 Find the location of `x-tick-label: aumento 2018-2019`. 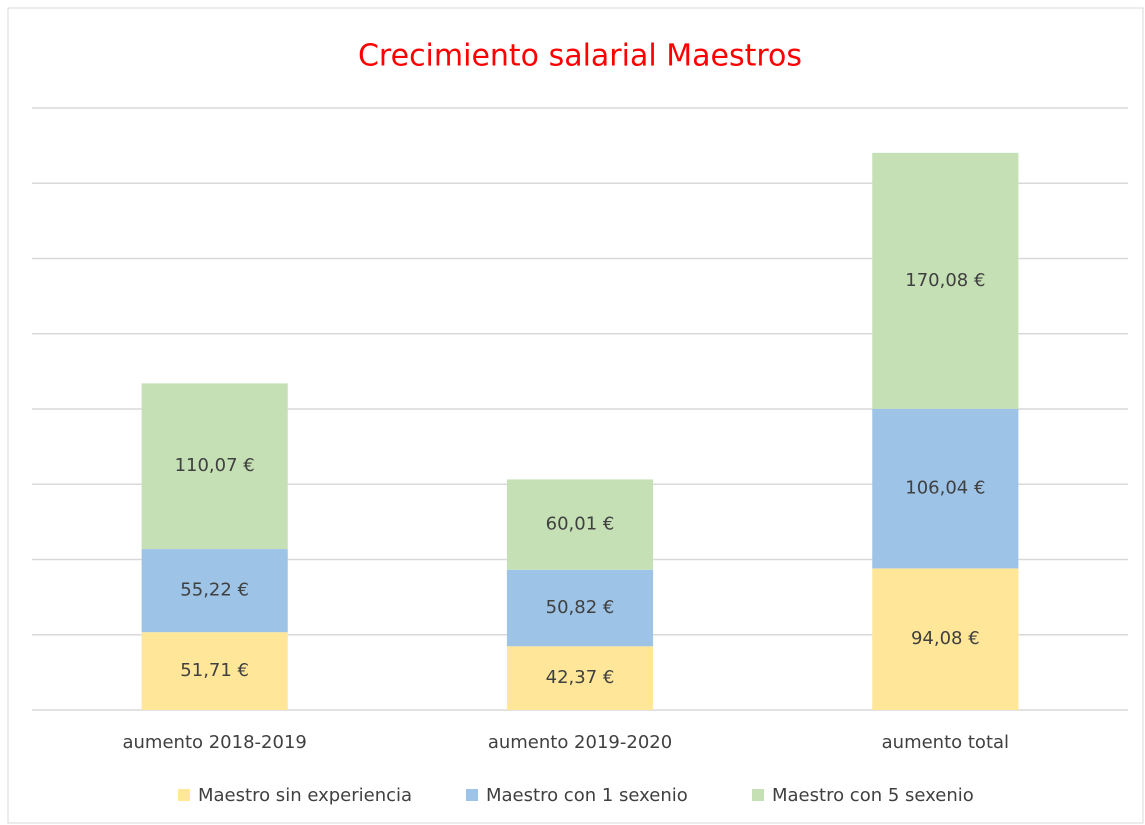

x-tick-label: aumento 2018-2019 is located at coordinates (214, 742).